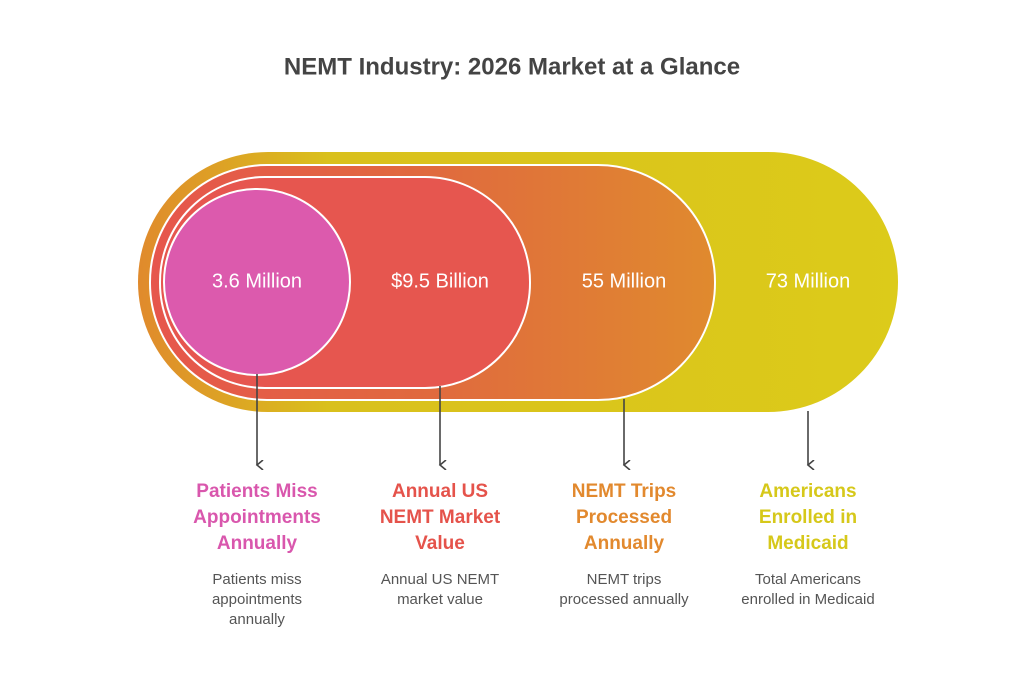  Describe the element at coordinates (440, 599) in the screenshot. I see `item-description: market value` at that location.